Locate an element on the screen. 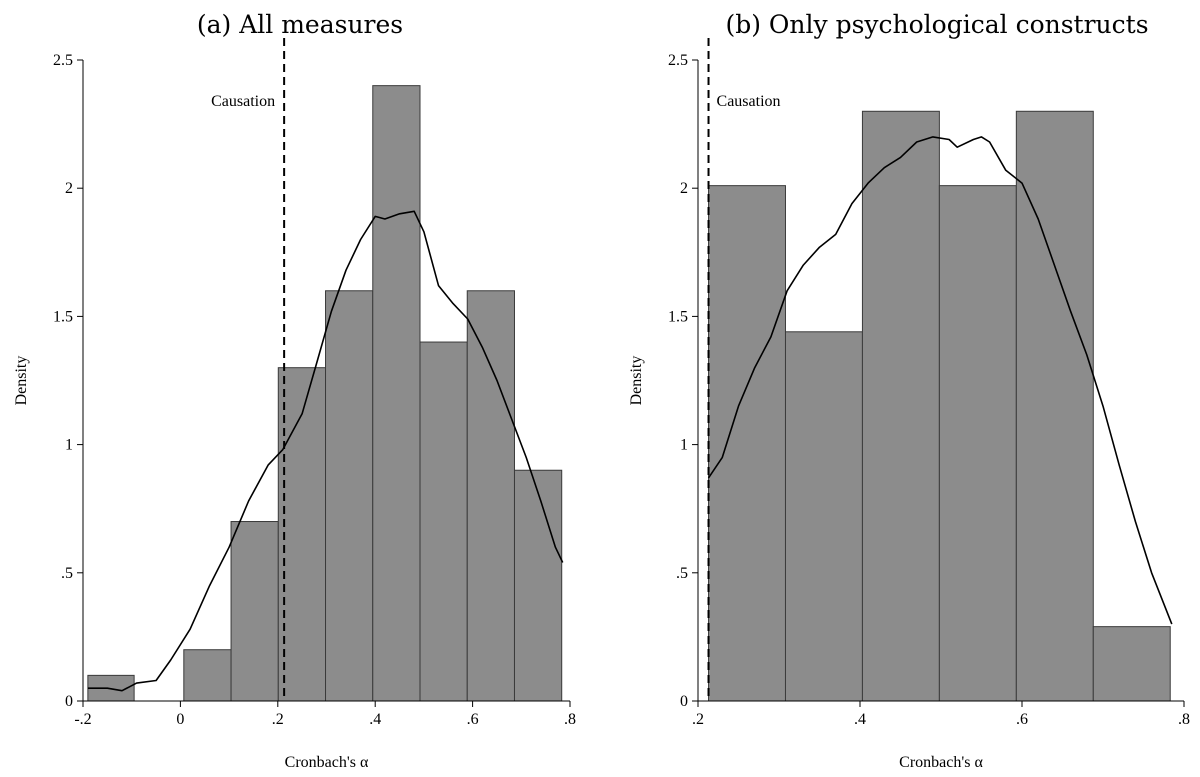 Image resolution: width=1200 pixels, height=777 pixels. panel-title: (b) Only psychological constructs is located at coordinates (936, 24).